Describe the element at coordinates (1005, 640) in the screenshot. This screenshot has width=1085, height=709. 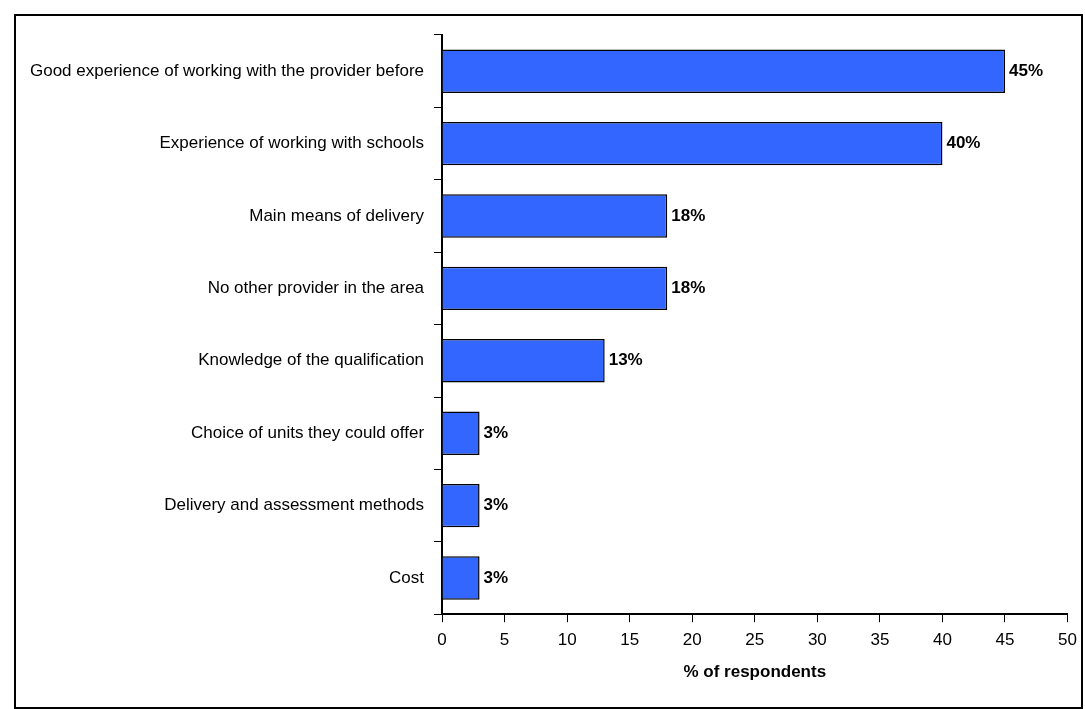
I see `x-tick-label: 45` at that location.